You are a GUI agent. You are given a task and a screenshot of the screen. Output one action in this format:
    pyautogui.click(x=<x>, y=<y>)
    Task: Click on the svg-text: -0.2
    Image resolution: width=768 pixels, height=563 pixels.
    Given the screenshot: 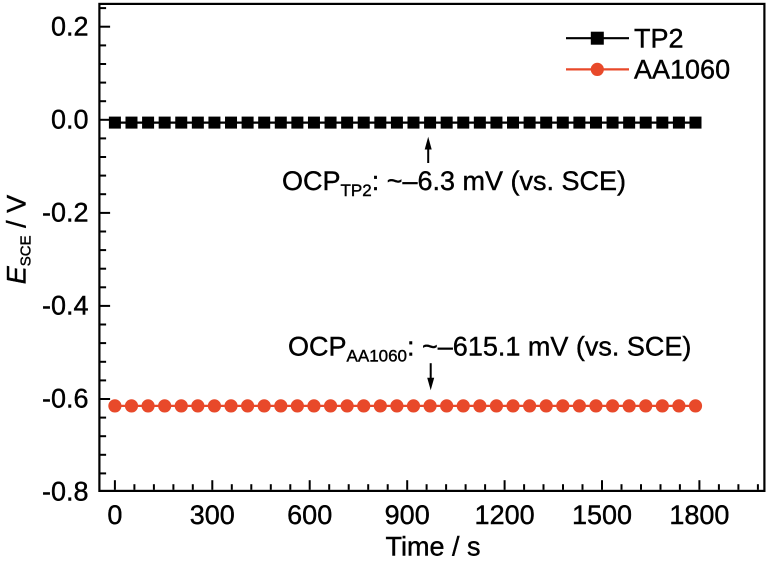 What is the action you would take?
    pyautogui.click(x=65, y=213)
    